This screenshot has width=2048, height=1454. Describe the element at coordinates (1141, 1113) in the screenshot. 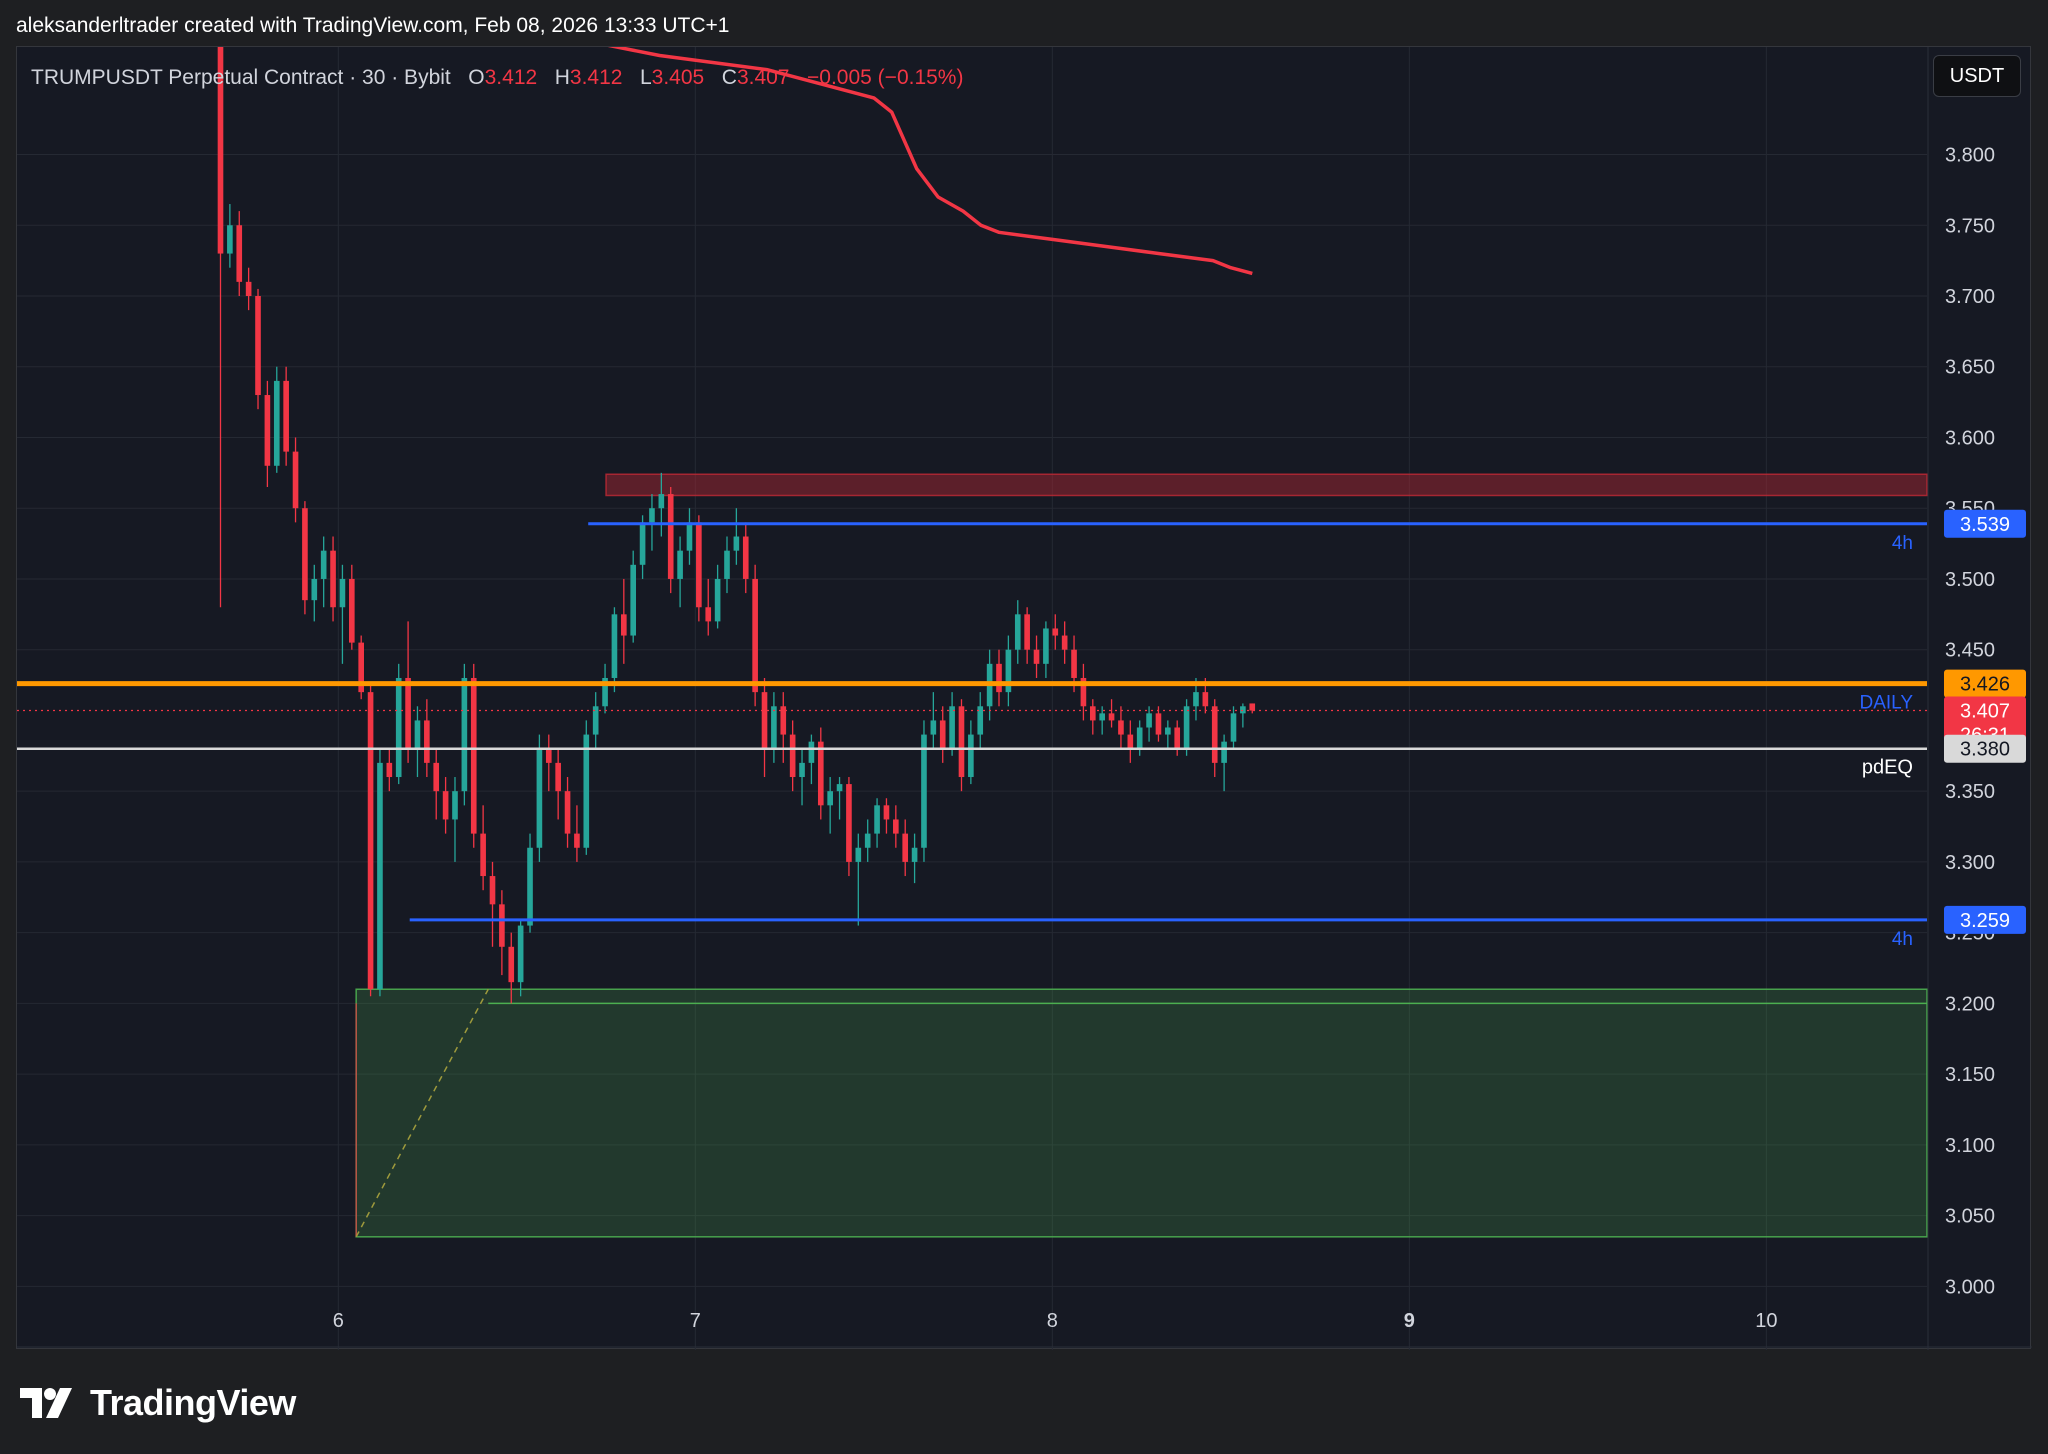

I see `demand-zone` at that location.